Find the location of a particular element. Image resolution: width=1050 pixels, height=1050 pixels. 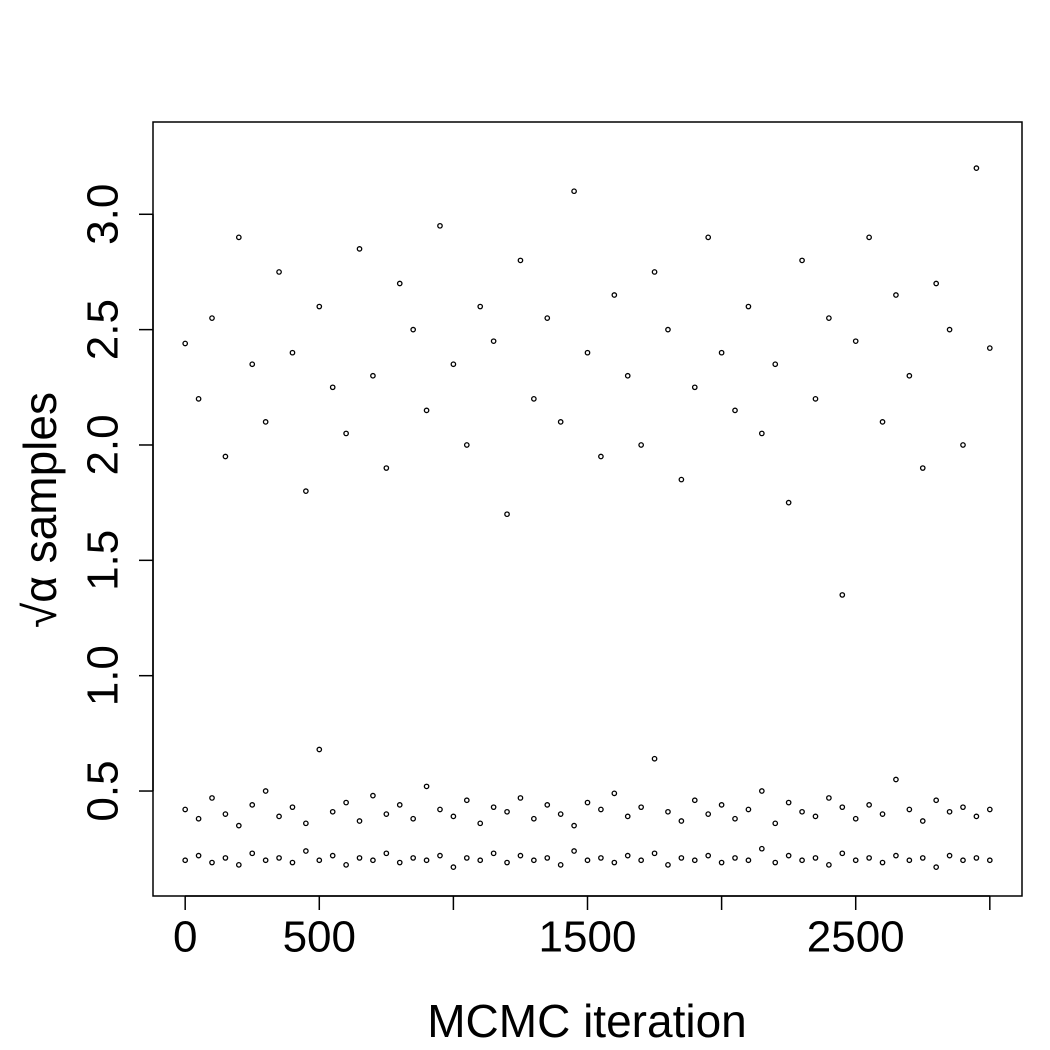

y-tick-label: 1.0 is located at coordinates (103, 675).